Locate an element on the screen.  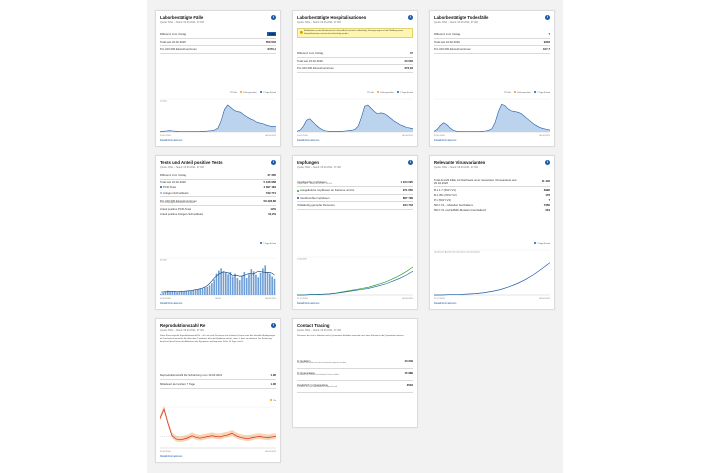
chart-line: 02.03.2020 08.03.2021 is located at coordinates (218, 429).